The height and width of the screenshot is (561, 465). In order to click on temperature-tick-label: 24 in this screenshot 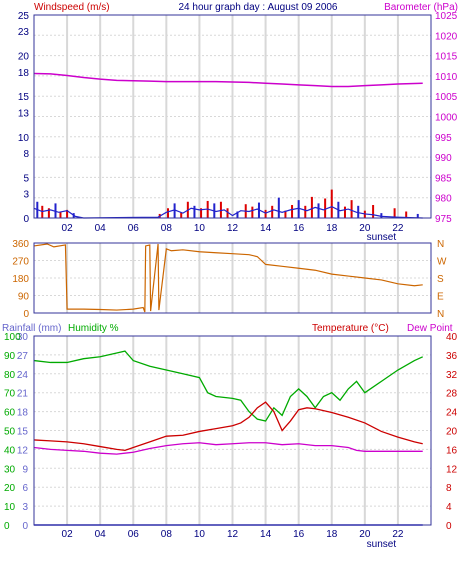, I will do `click(452, 413)`.